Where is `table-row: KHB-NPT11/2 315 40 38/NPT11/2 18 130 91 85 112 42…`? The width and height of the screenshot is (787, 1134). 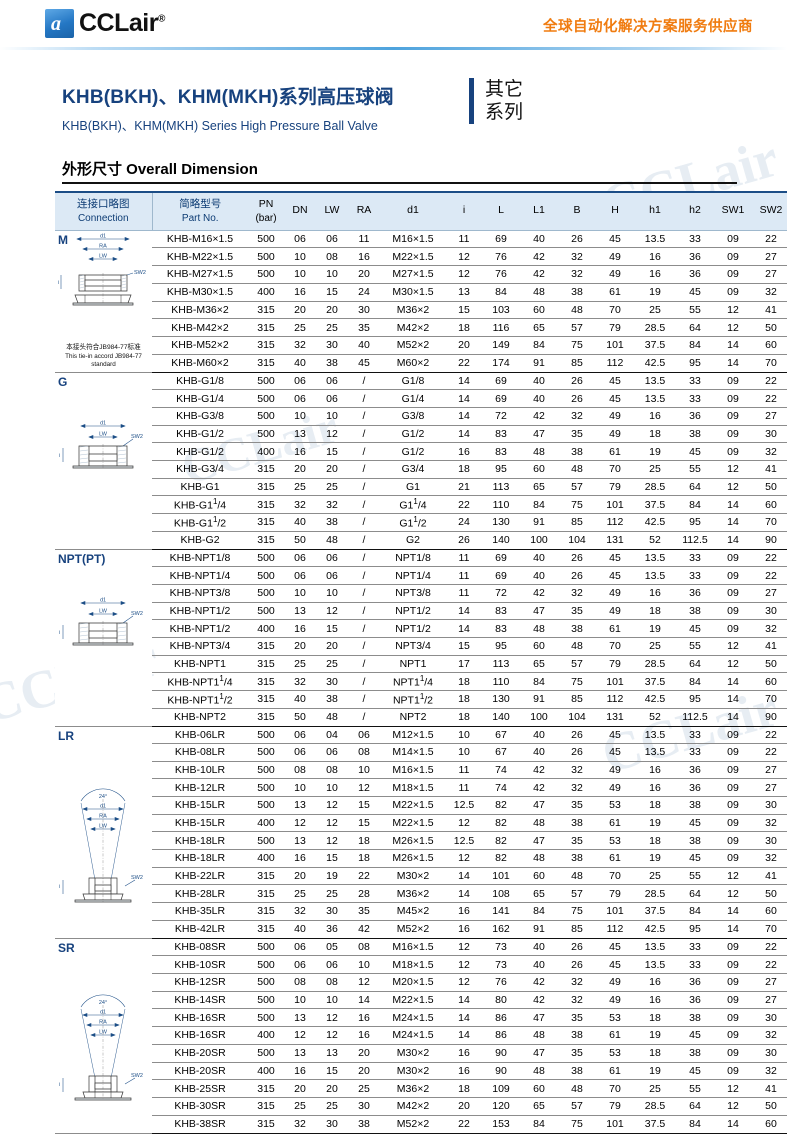
table-row: KHB-NPT11/2 315 40 38/NPT11/2 18 130 91 85 112 42… is located at coordinates (421, 699).